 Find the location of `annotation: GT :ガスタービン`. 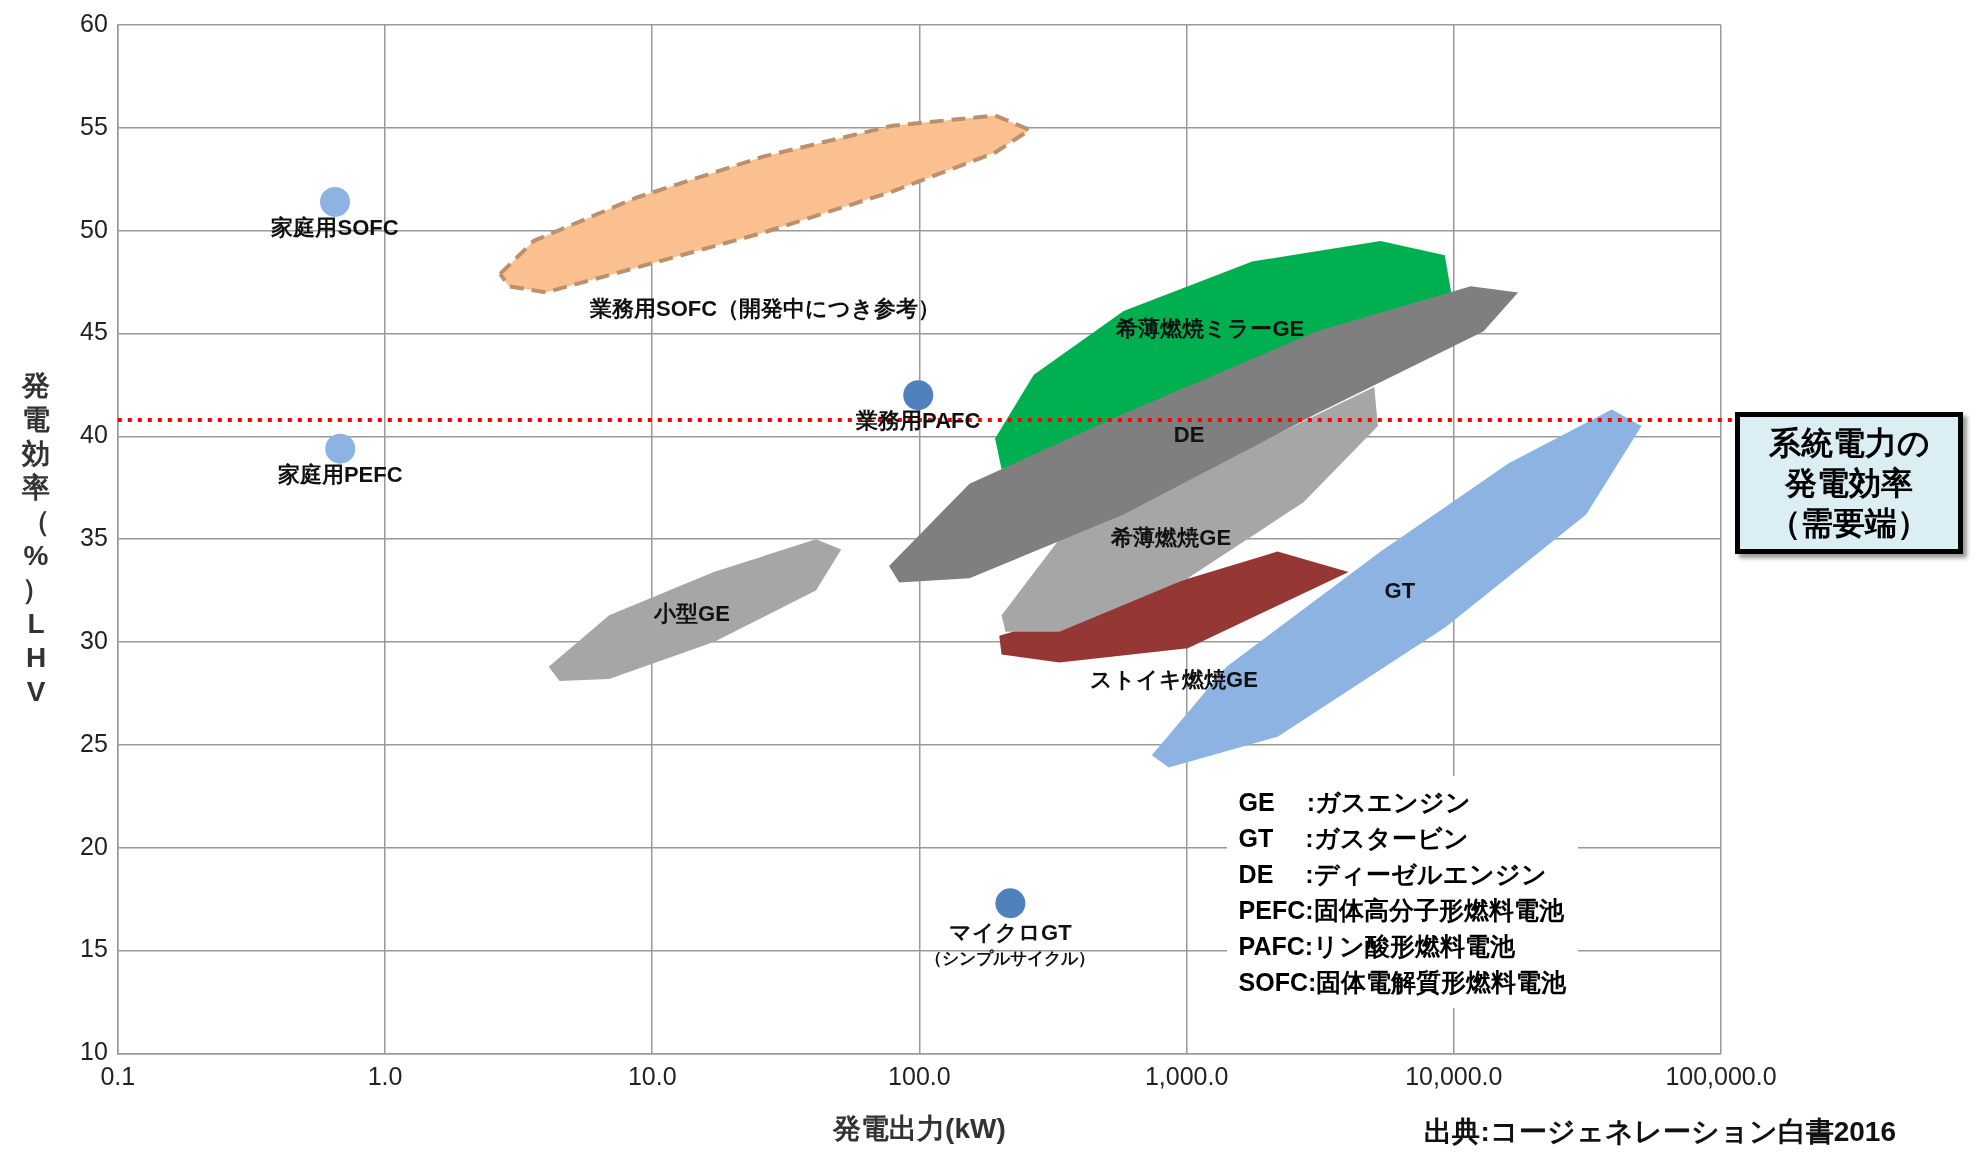

annotation: GT :ガスタービン is located at coordinates (1353, 837).